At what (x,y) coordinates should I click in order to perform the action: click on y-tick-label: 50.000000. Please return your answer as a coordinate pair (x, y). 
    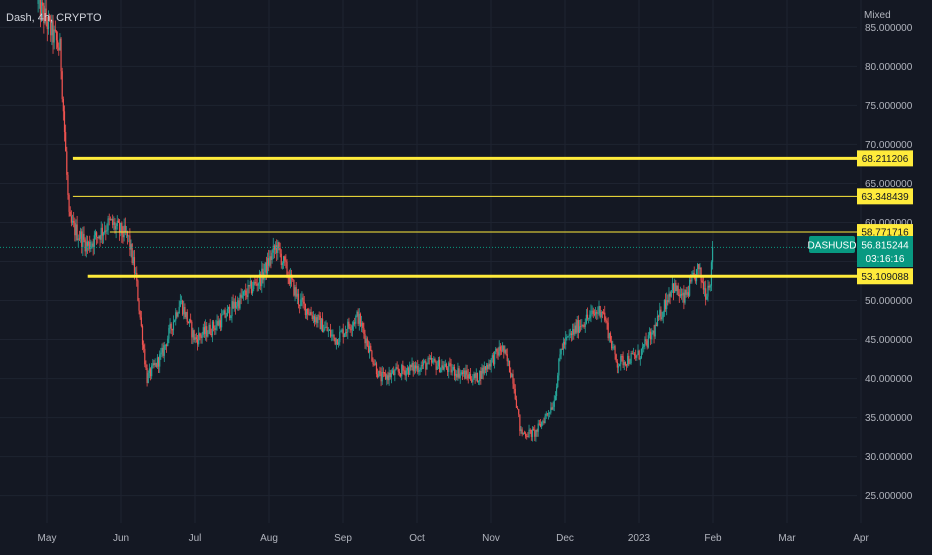
    Looking at the image, I should click on (889, 301).